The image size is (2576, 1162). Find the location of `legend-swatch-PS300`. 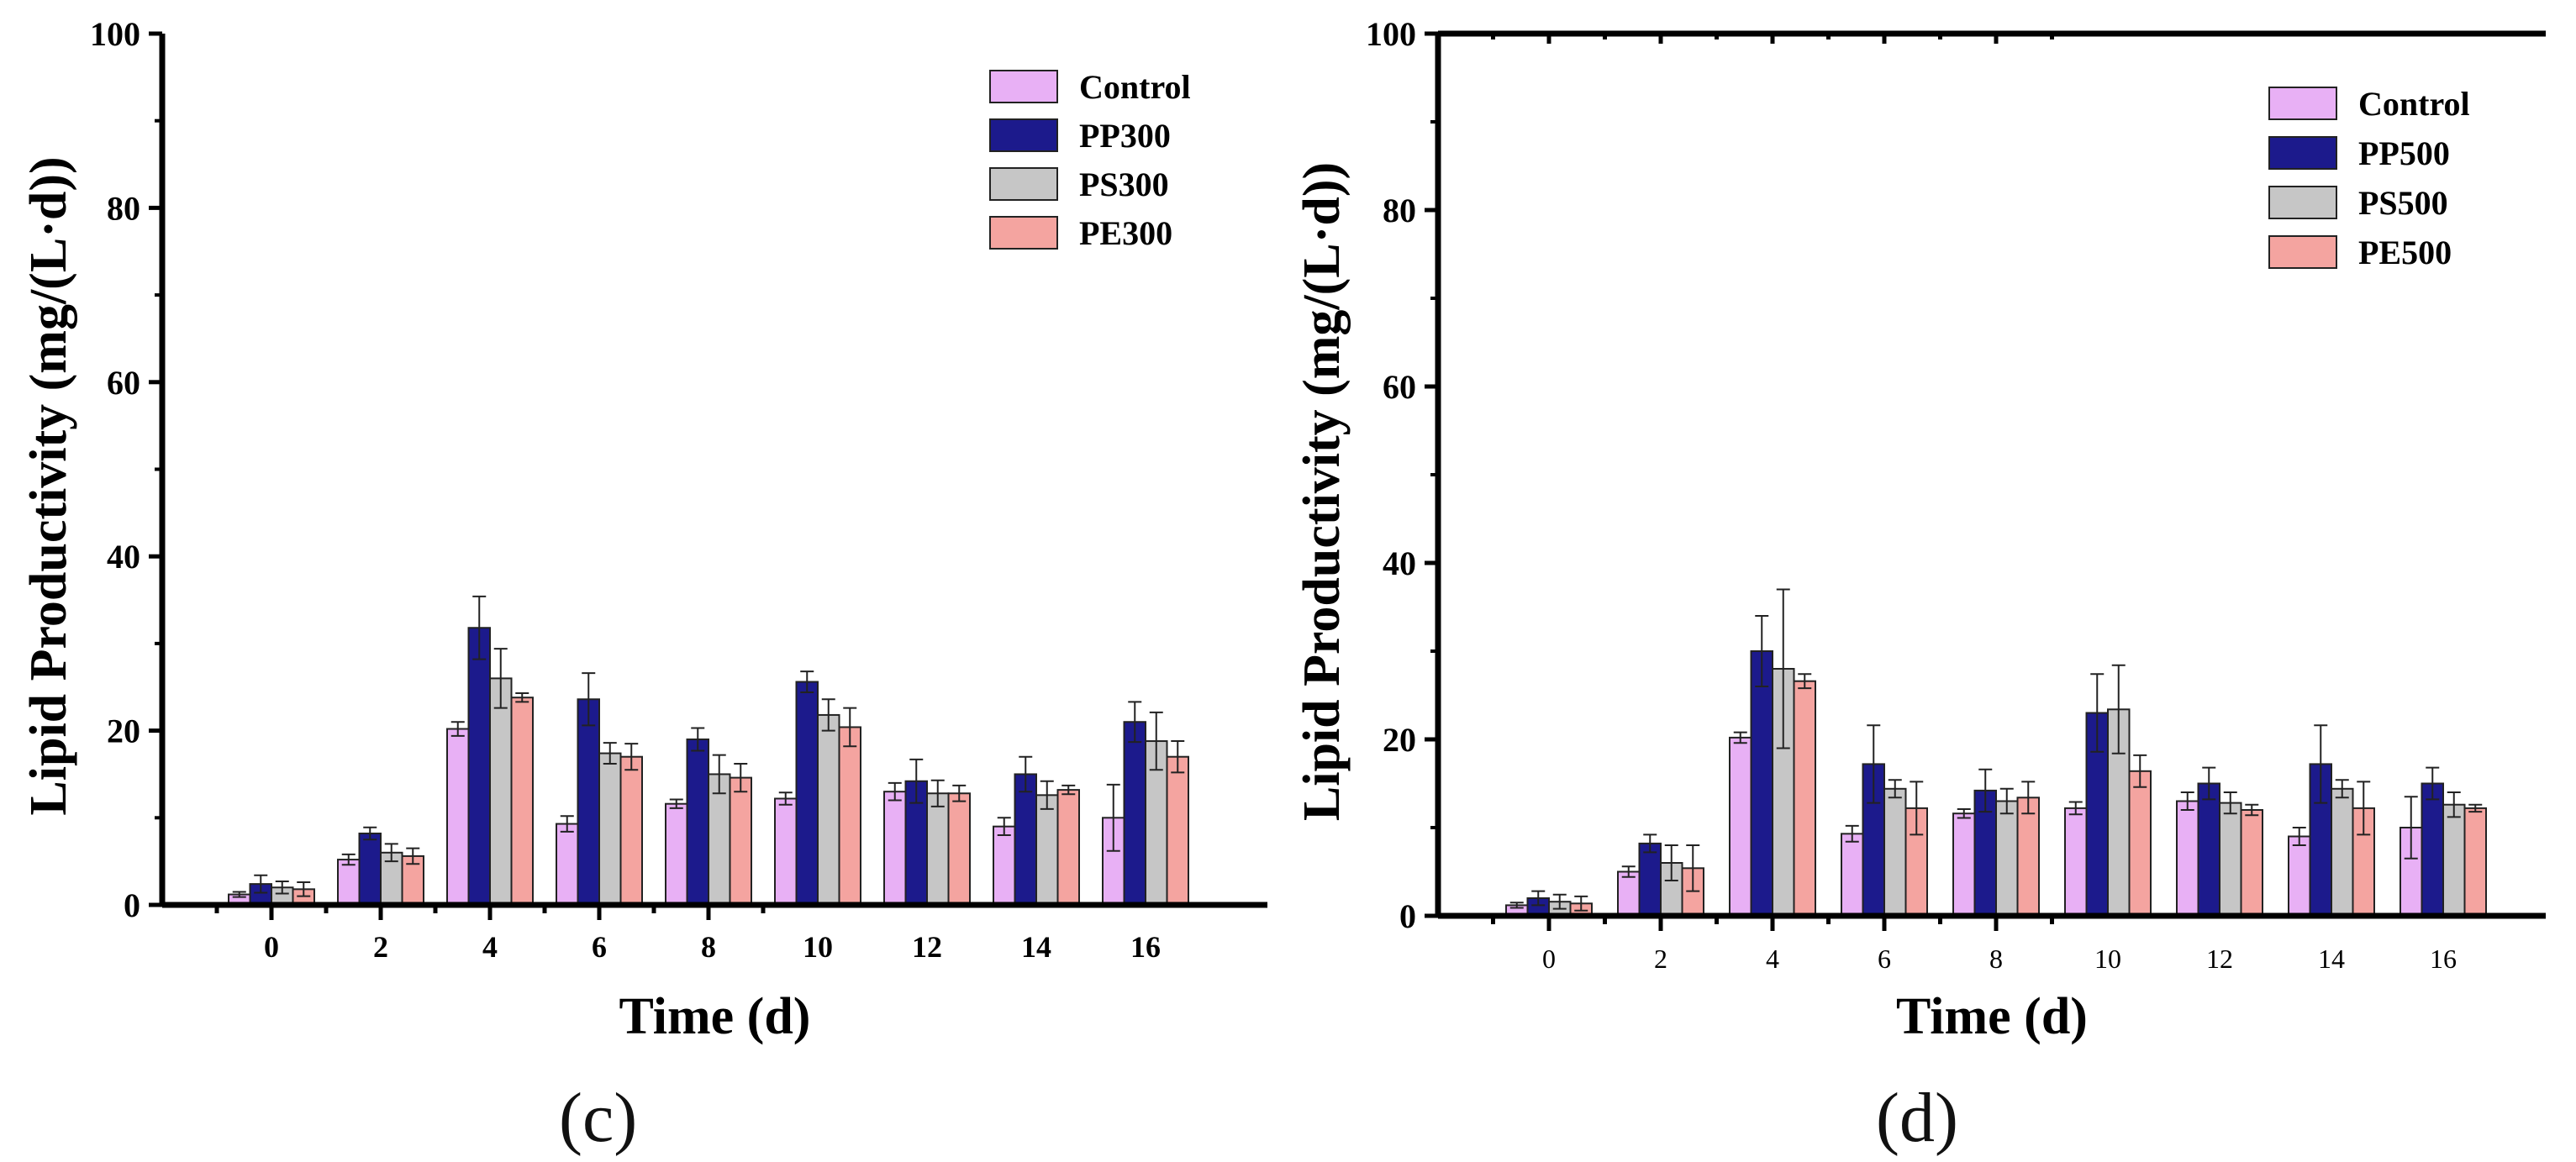

legend-swatch-PS300 is located at coordinates (1023, 184).